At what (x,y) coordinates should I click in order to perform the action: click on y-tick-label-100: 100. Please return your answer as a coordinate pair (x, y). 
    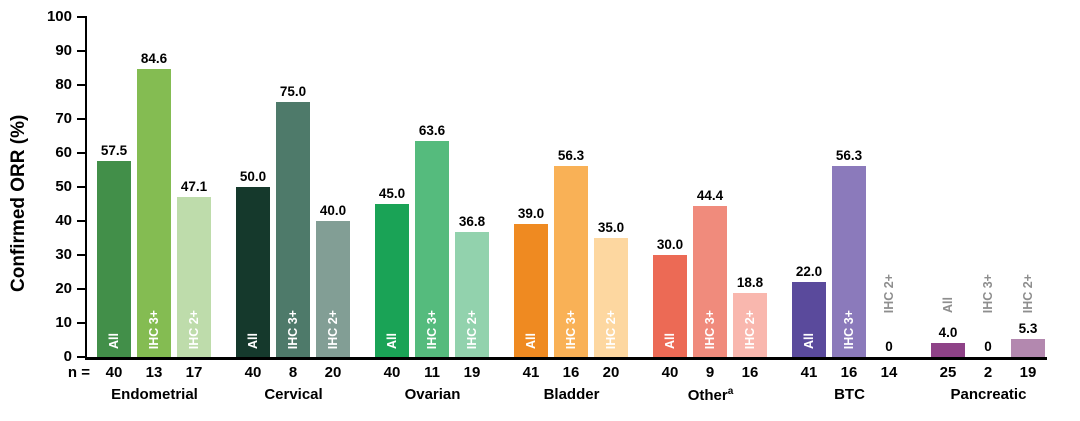
    Looking at the image, I should click on (59, 16).